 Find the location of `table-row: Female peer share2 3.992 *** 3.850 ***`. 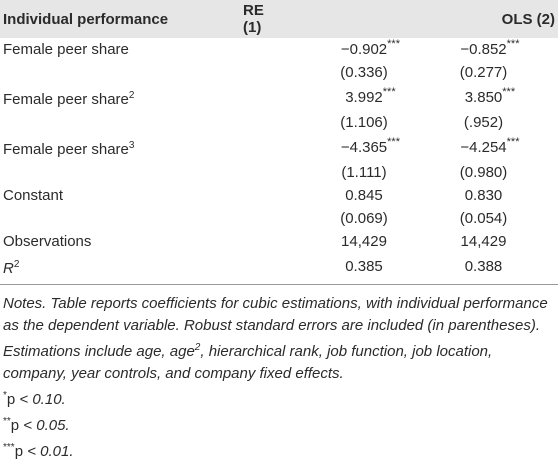

table-row: Female peer share2 3.992 *** 3.850 *** is located at coordinates (279, 97).